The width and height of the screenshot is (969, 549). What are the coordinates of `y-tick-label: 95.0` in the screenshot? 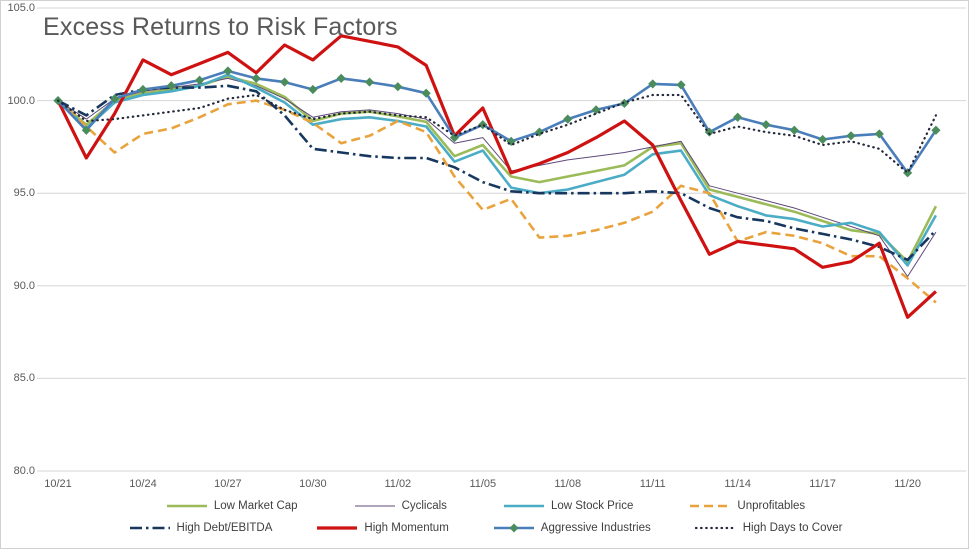 It's located at (24, 193).